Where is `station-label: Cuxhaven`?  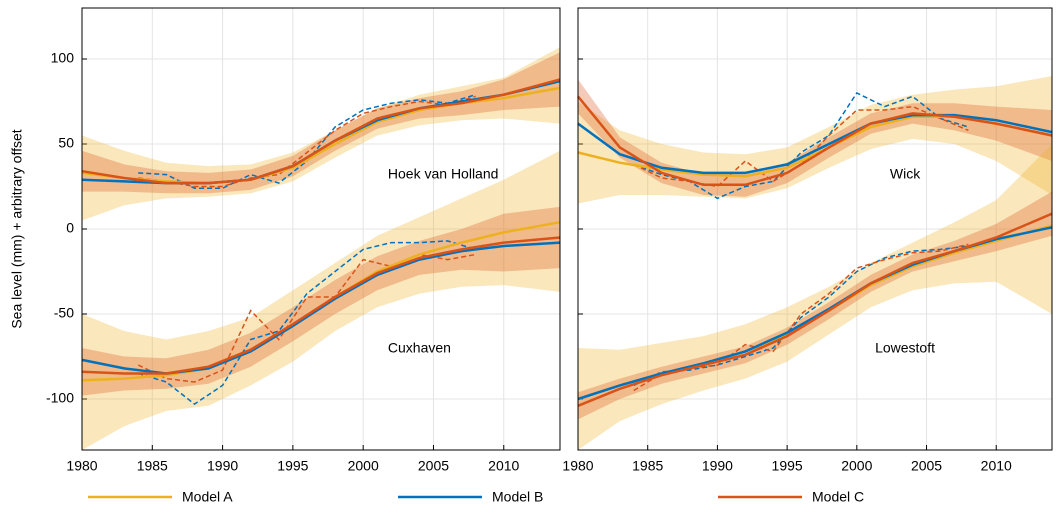
station-label: Cuxhaven is located at coordinates (419, 348).